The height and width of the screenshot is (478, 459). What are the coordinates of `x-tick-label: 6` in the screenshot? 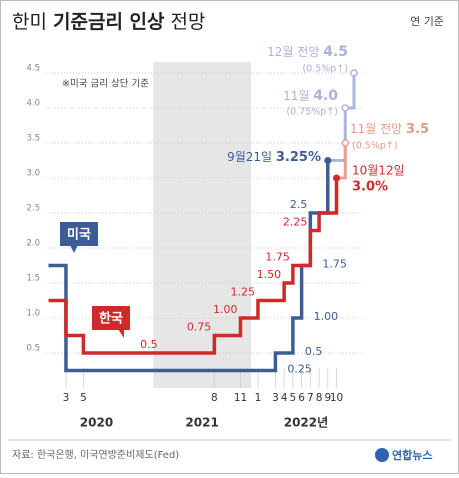 It's located at (301, 398).